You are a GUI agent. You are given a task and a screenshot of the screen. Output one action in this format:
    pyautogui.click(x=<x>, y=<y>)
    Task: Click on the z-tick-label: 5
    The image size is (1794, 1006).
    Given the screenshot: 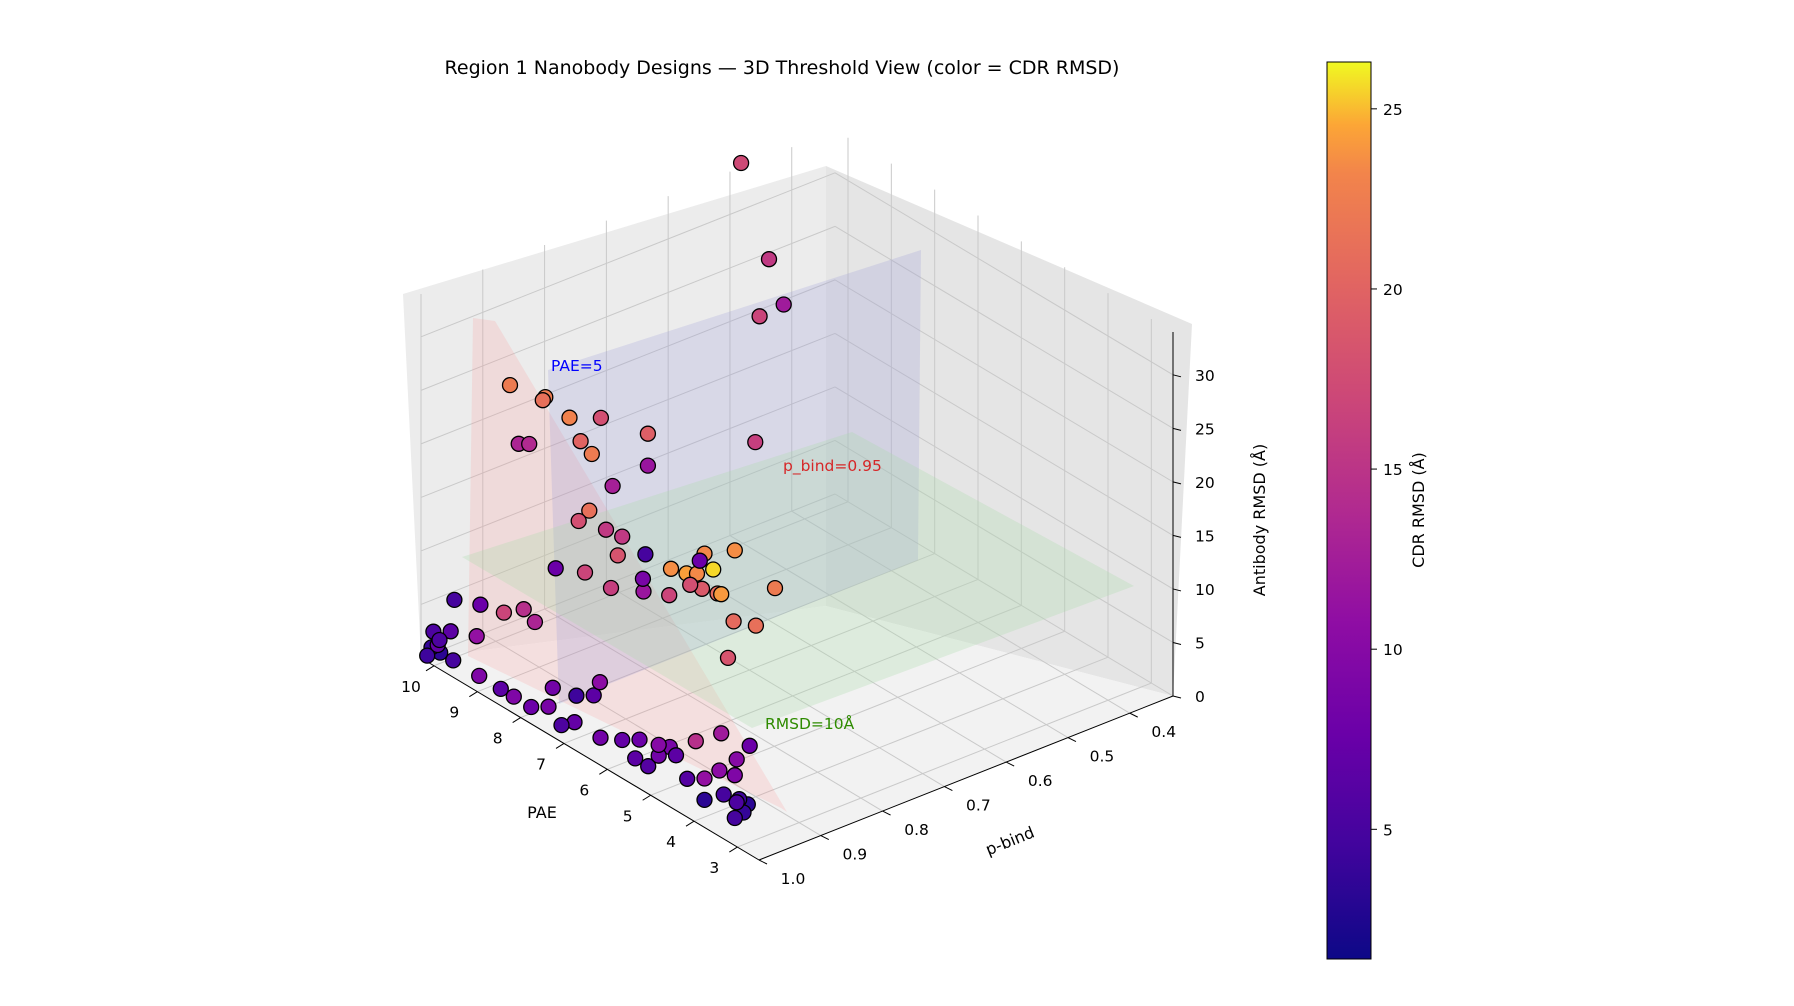 What is the action you would take?
    pyautogui.click(x=1200, y=643)
    